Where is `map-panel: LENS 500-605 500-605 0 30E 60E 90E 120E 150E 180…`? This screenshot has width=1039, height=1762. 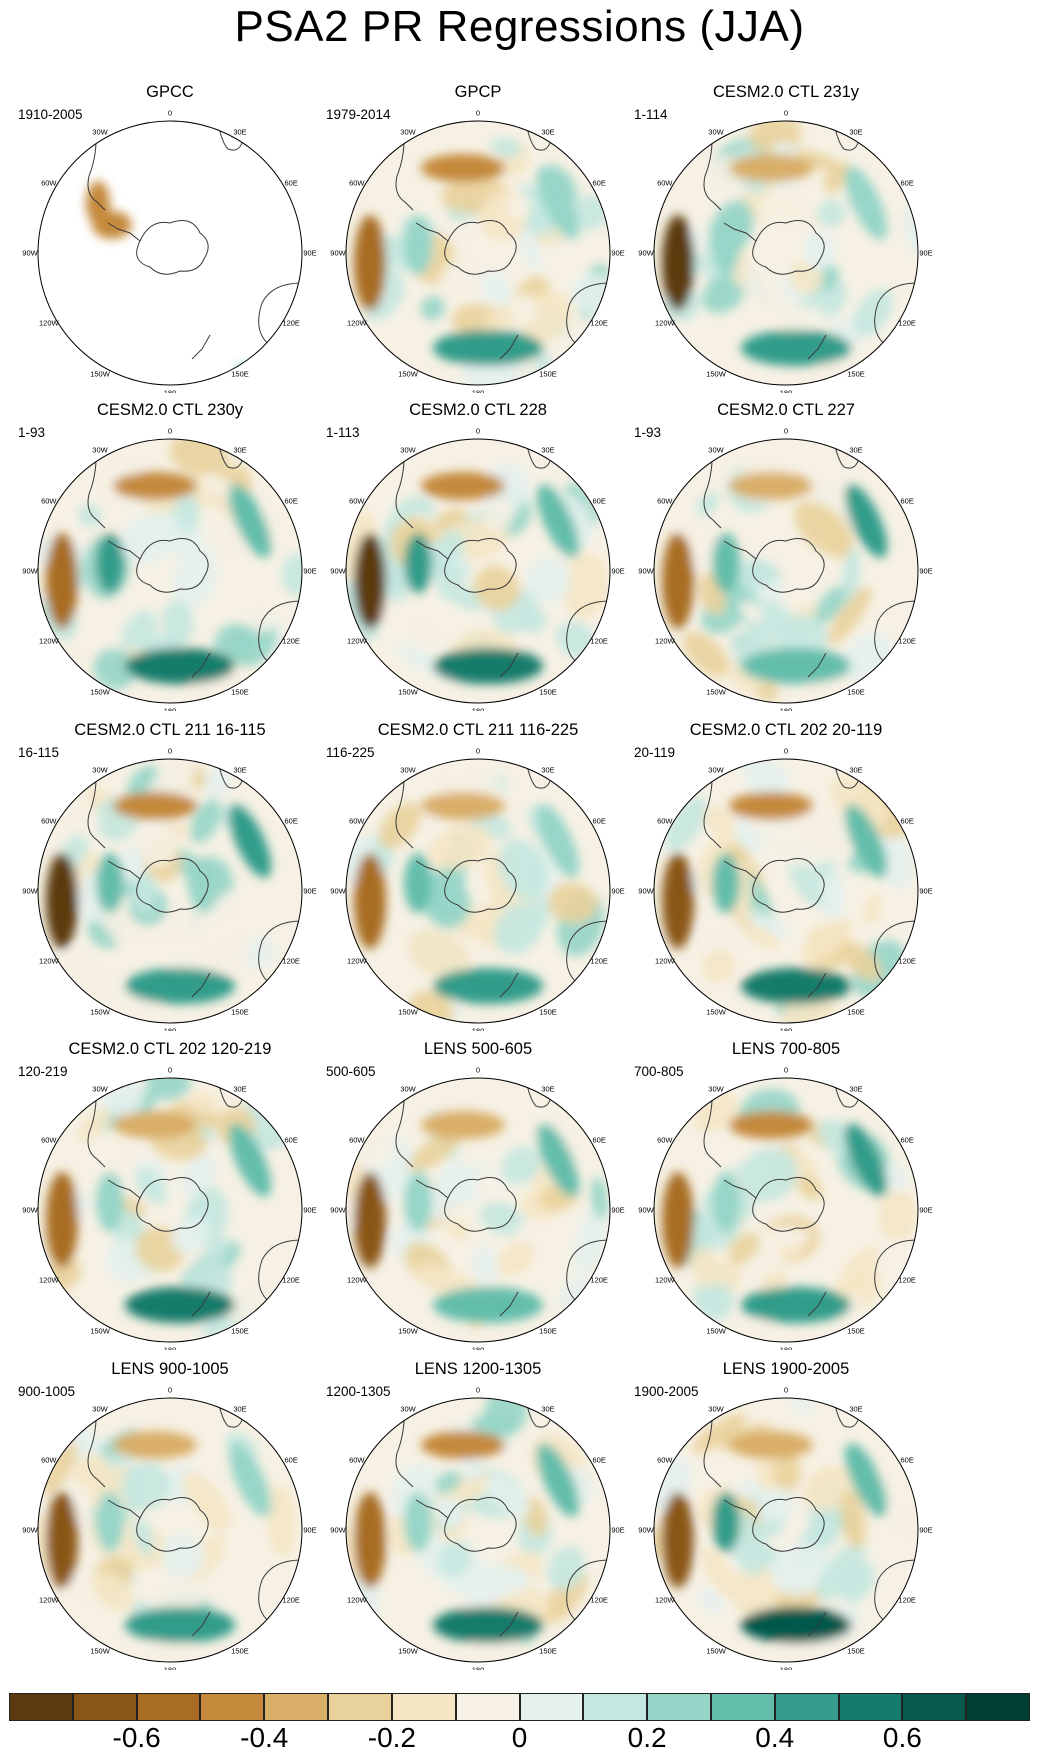
map-panel: LENS 500-605 500-605 0 30E 60E 90E 120E 150E 180… is located at coordinates (478, 1200).